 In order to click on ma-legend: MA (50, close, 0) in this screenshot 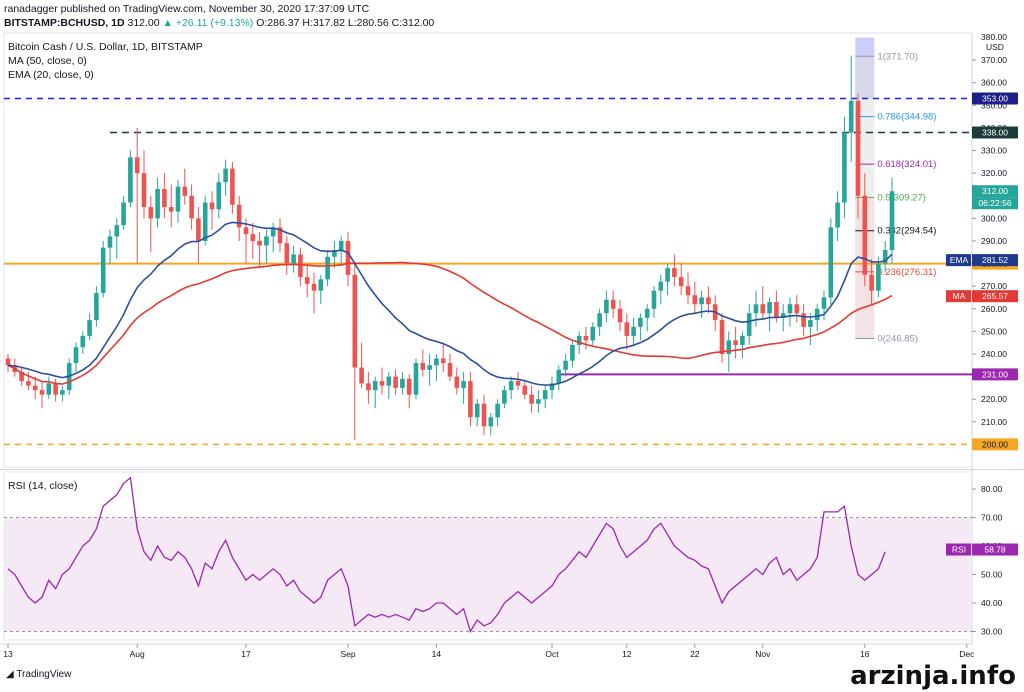, I will do `click(47, 61)`.